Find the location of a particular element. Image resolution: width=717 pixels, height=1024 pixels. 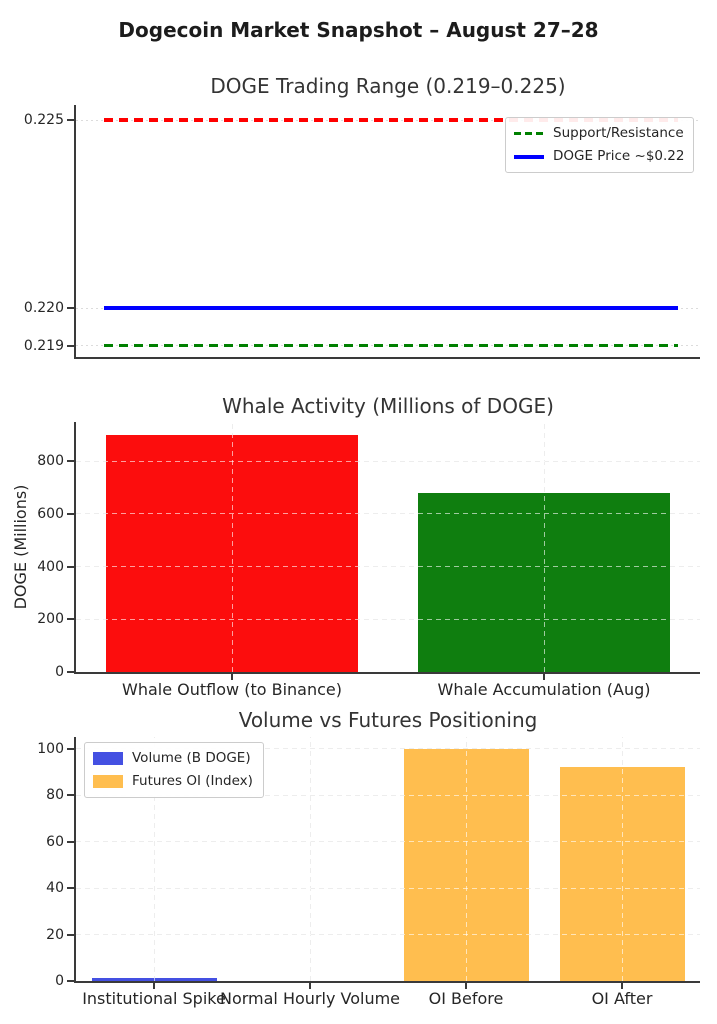

x-tick-label: OI Before is located at coordinates (466, 998).